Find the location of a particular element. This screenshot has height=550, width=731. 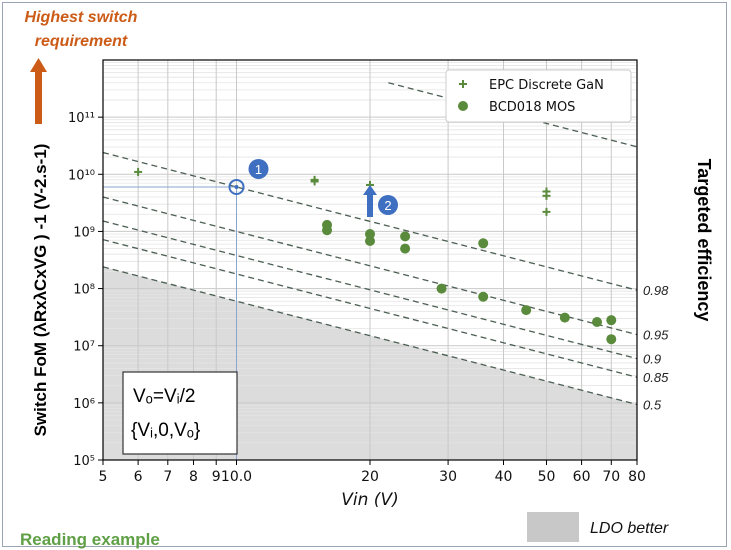

equation-box: Vₒ=Vᵢ/2 {Vᵢ,0,Vₒ} is located at coordinates (180, 413).